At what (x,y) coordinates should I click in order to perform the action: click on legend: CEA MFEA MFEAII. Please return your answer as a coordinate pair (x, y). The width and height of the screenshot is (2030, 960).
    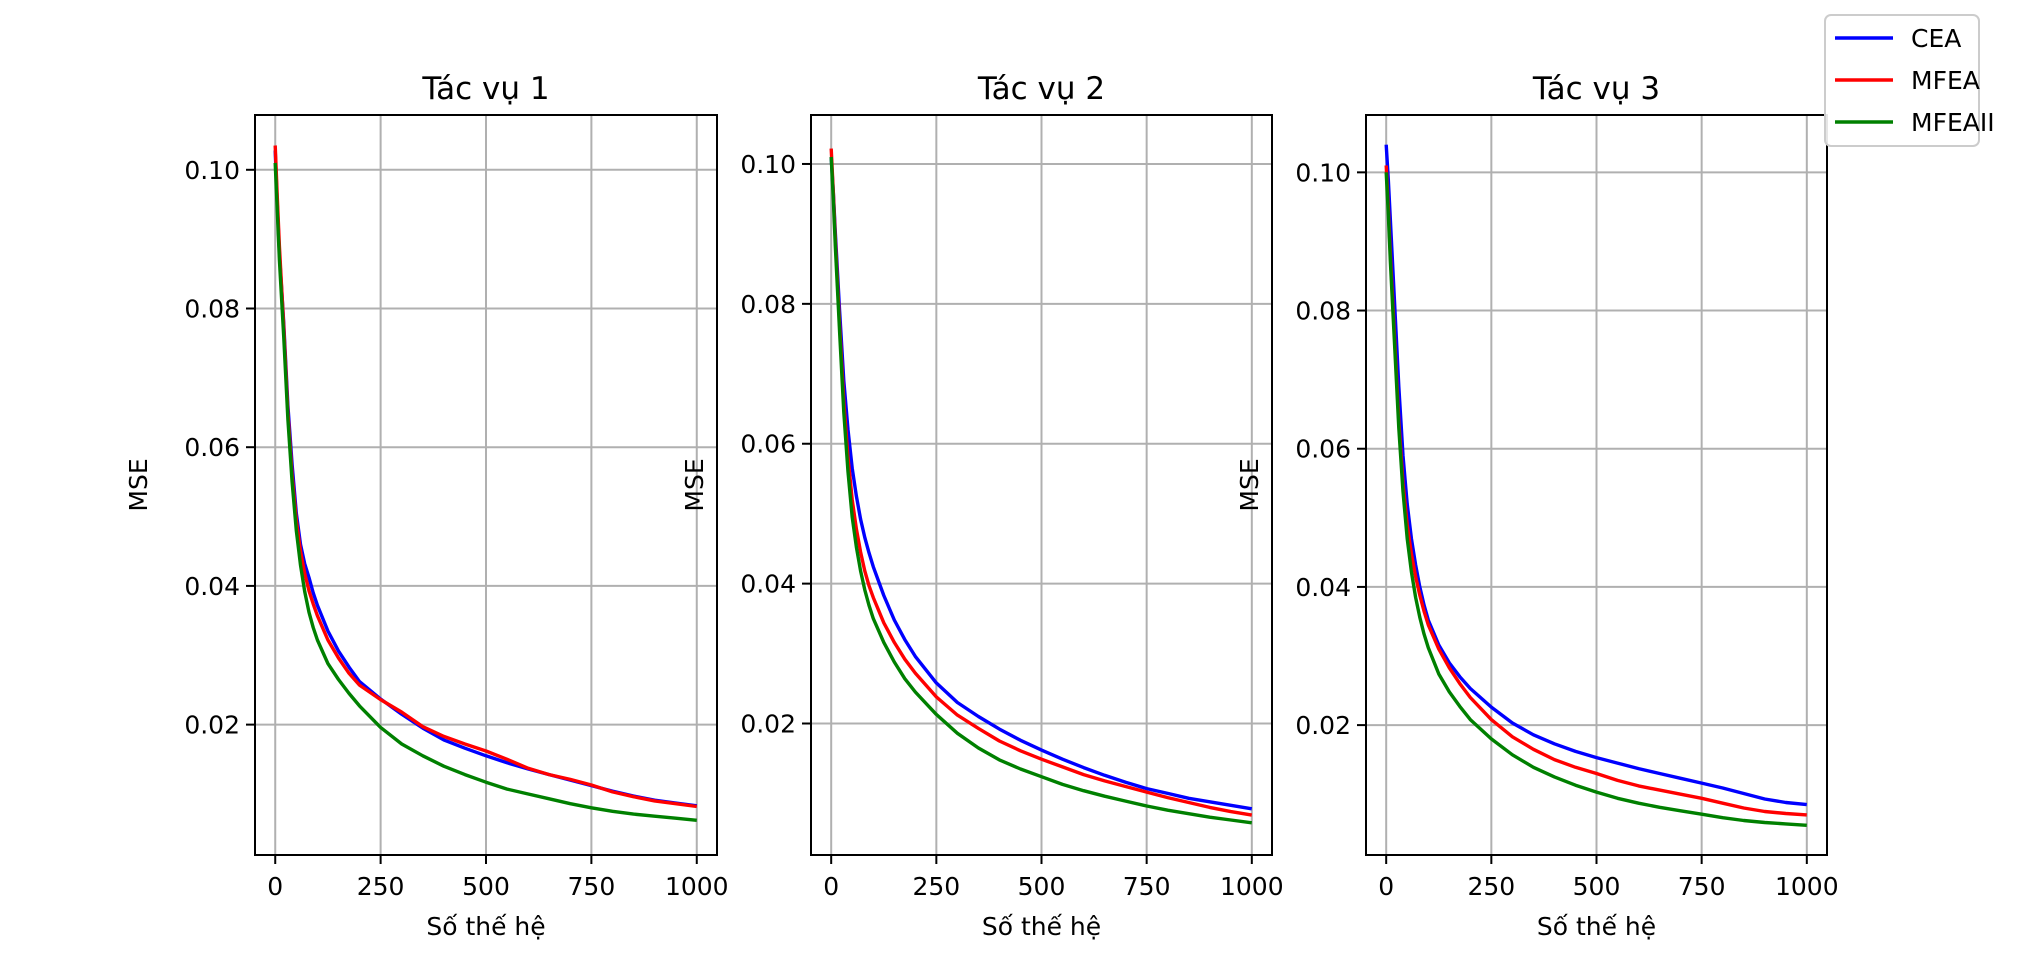
    Looking at the image, I should click on (1909, 80).